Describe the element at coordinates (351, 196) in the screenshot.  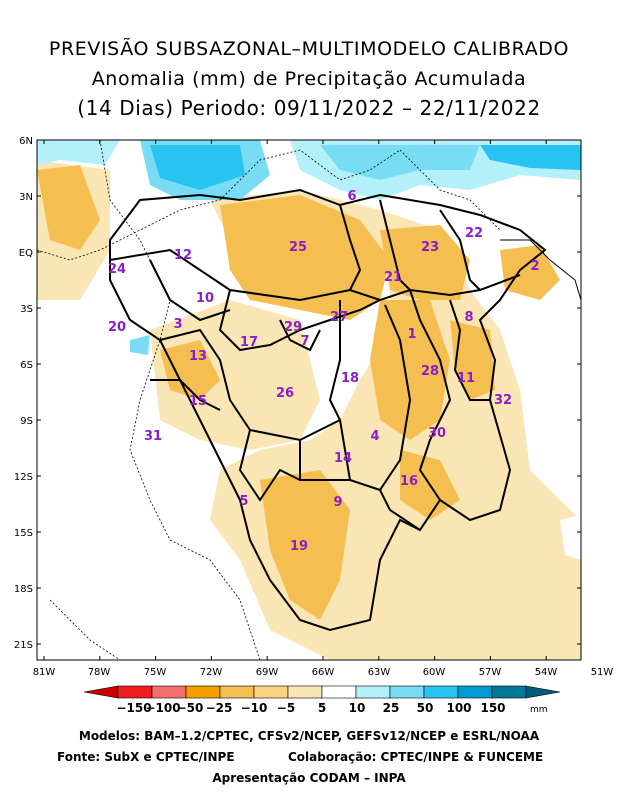
I see `basin-label-6: 6` at that location.